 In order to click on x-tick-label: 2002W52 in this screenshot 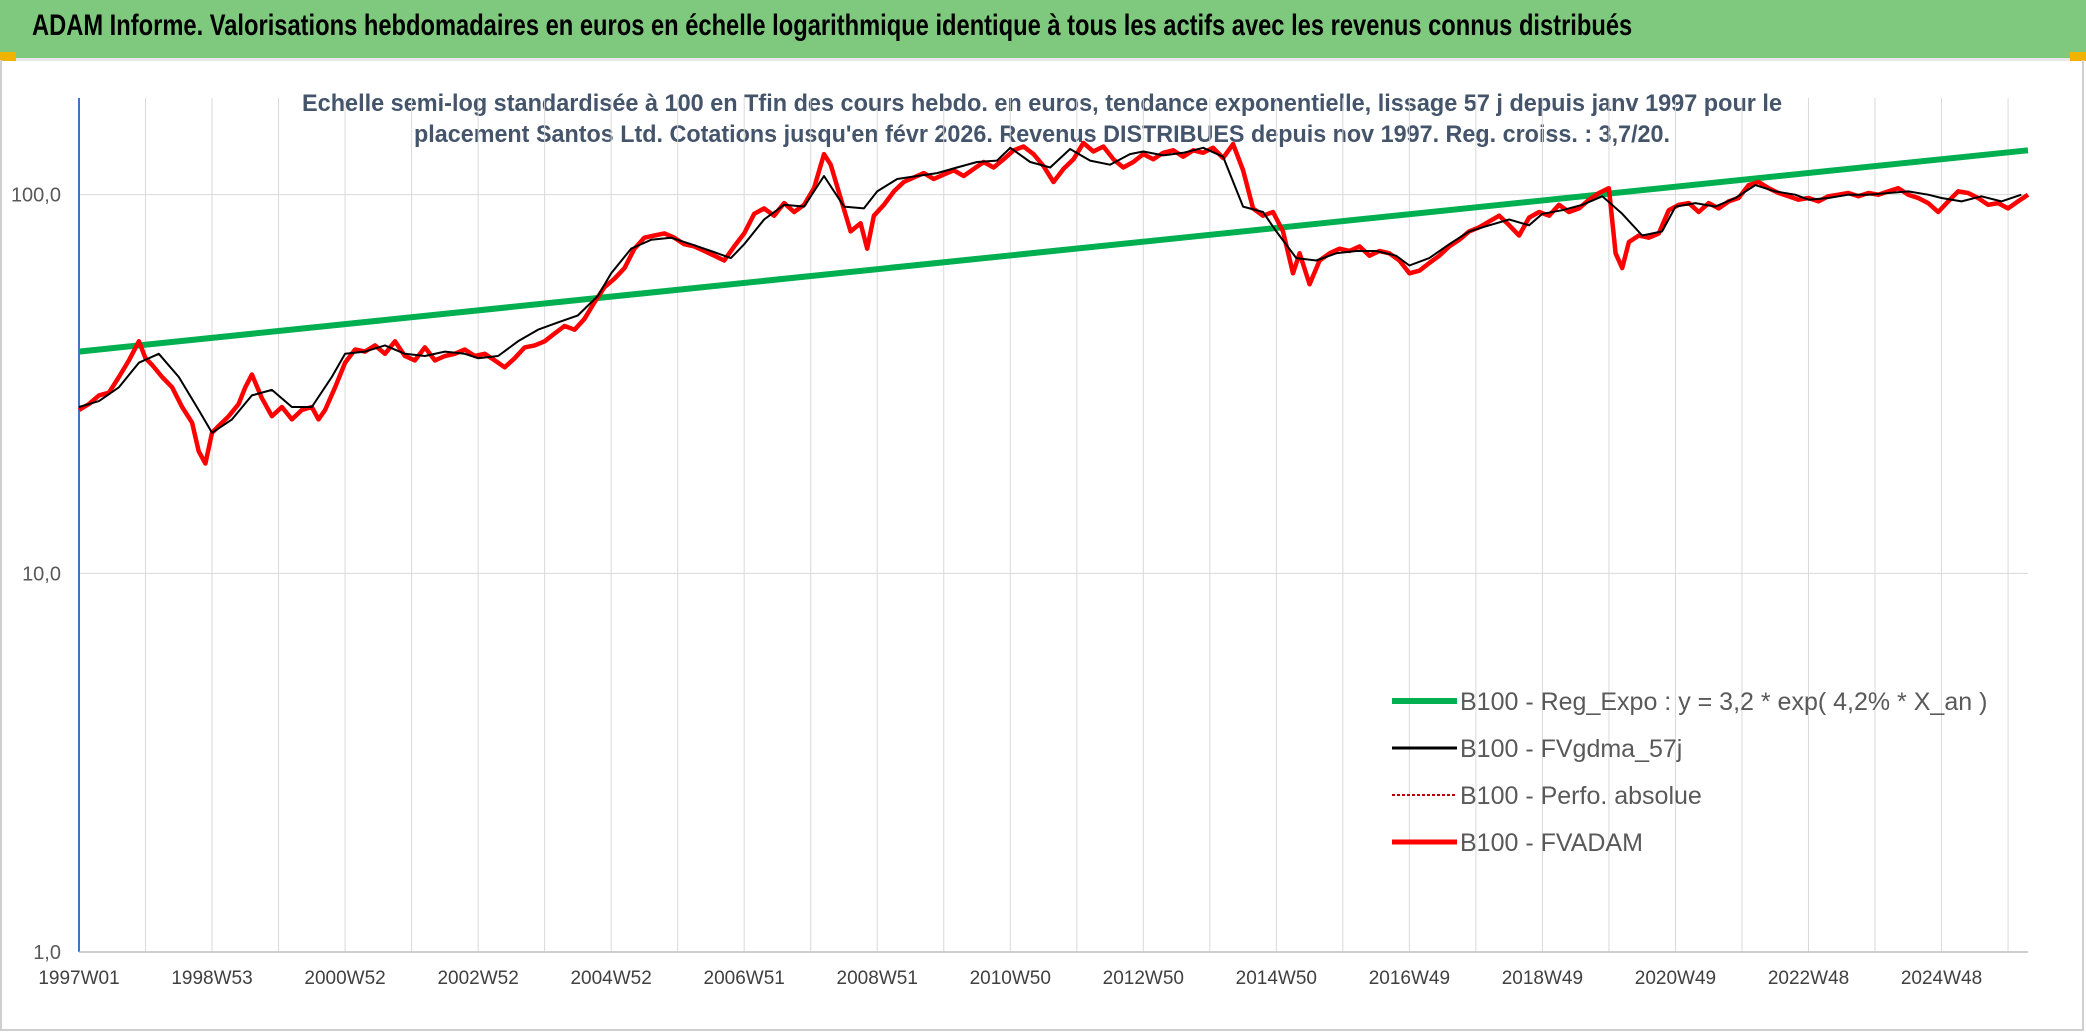, I will do `click(477, 978)`.